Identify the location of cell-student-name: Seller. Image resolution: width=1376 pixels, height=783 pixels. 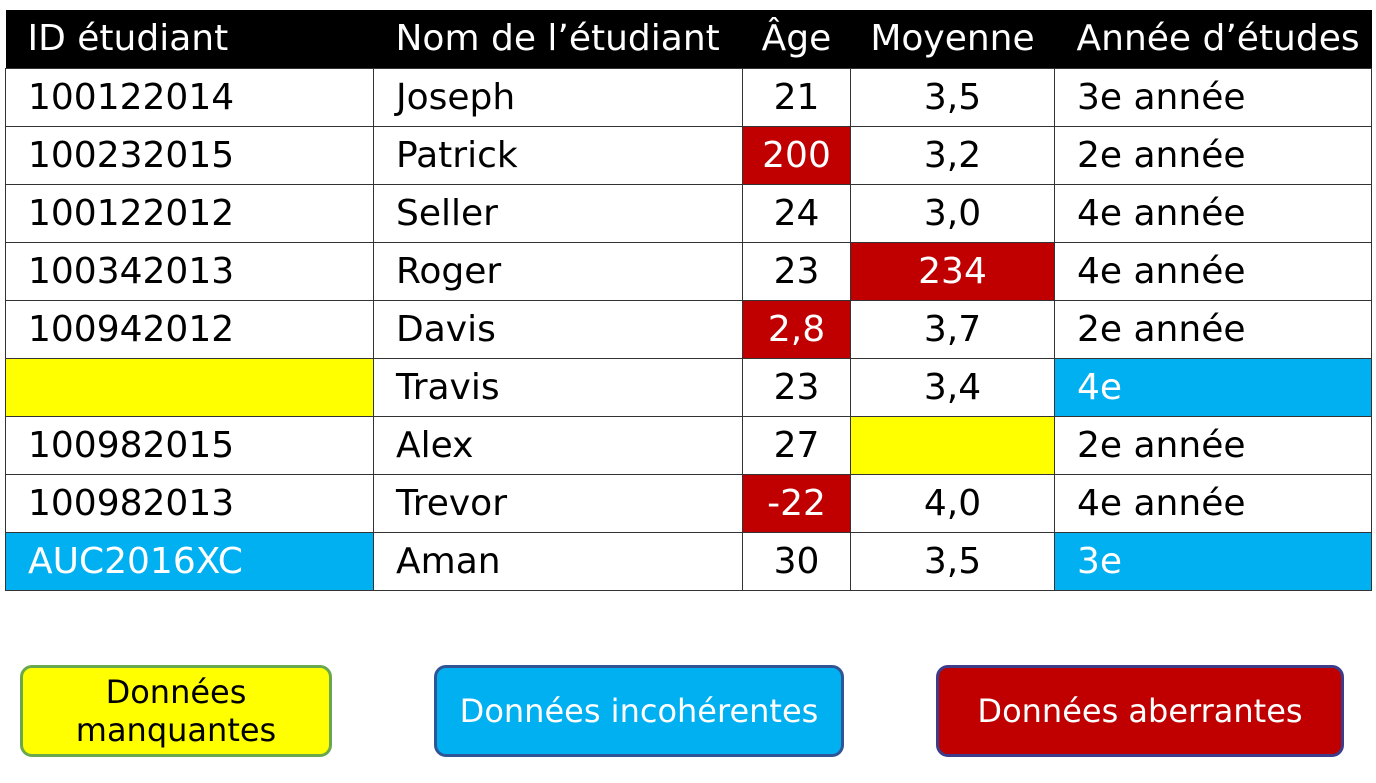
(558, 213).